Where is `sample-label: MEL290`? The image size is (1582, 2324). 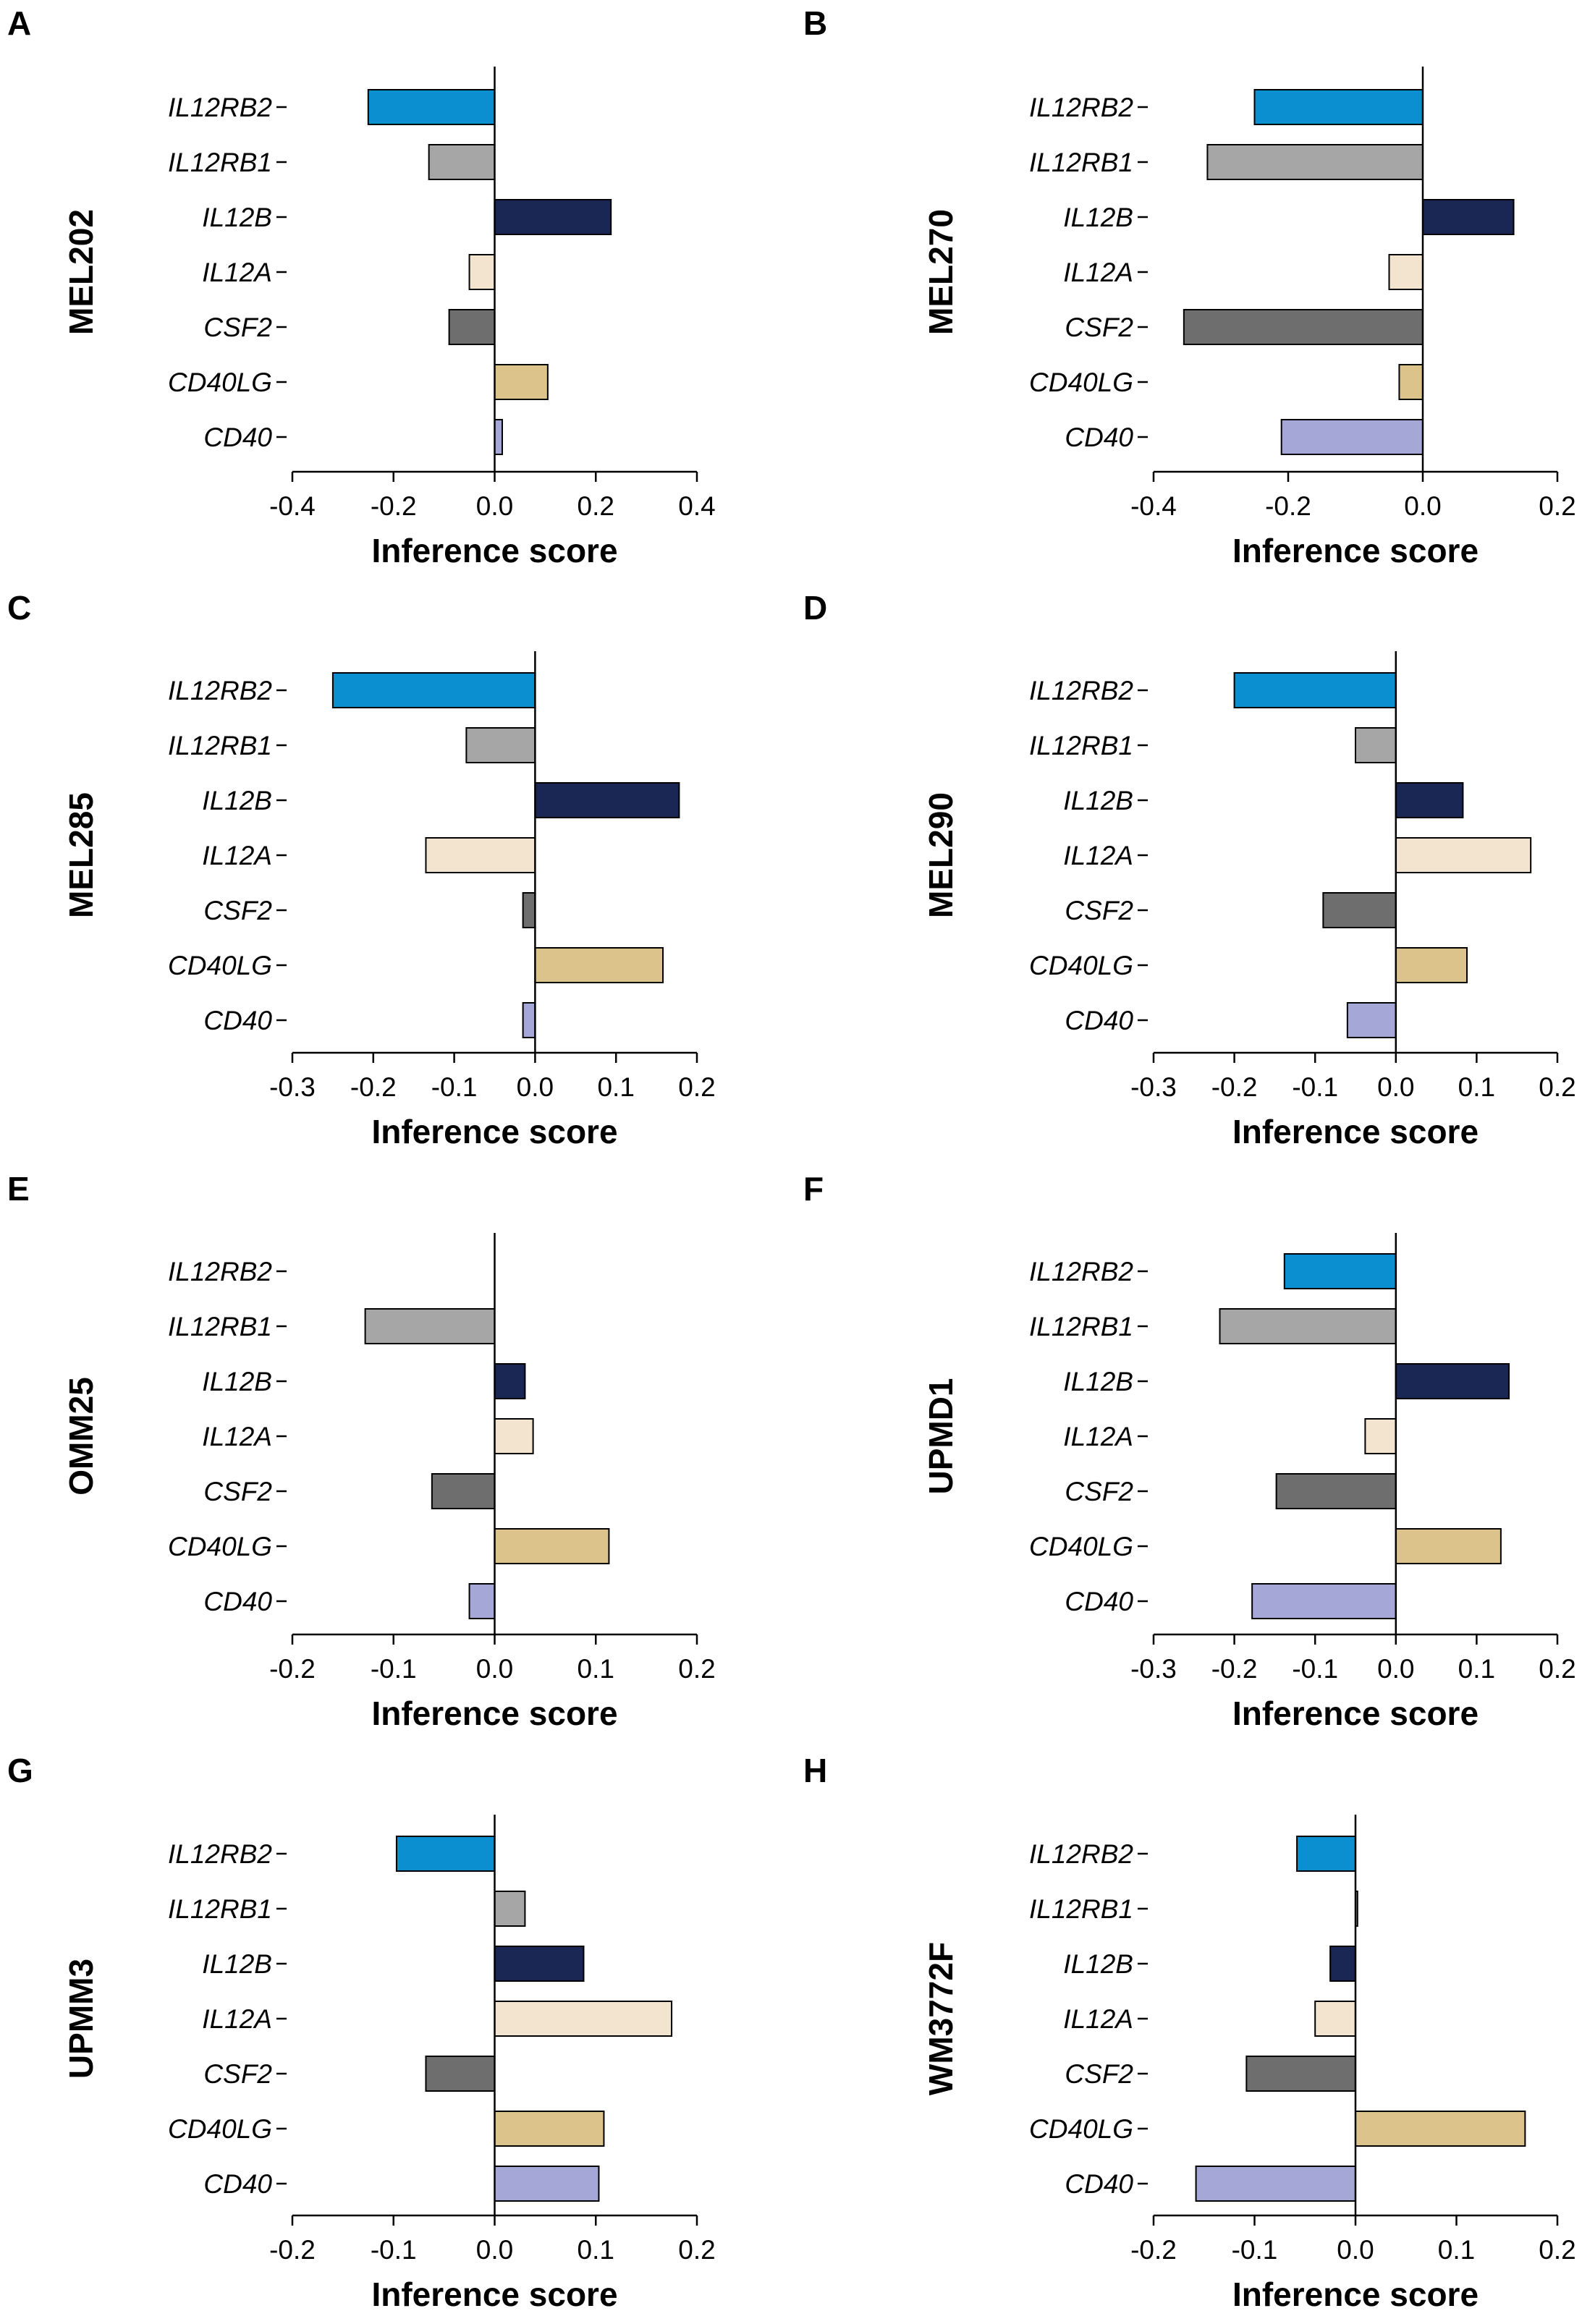
sample-label: MEL290 is located at coordinates (941, 855).